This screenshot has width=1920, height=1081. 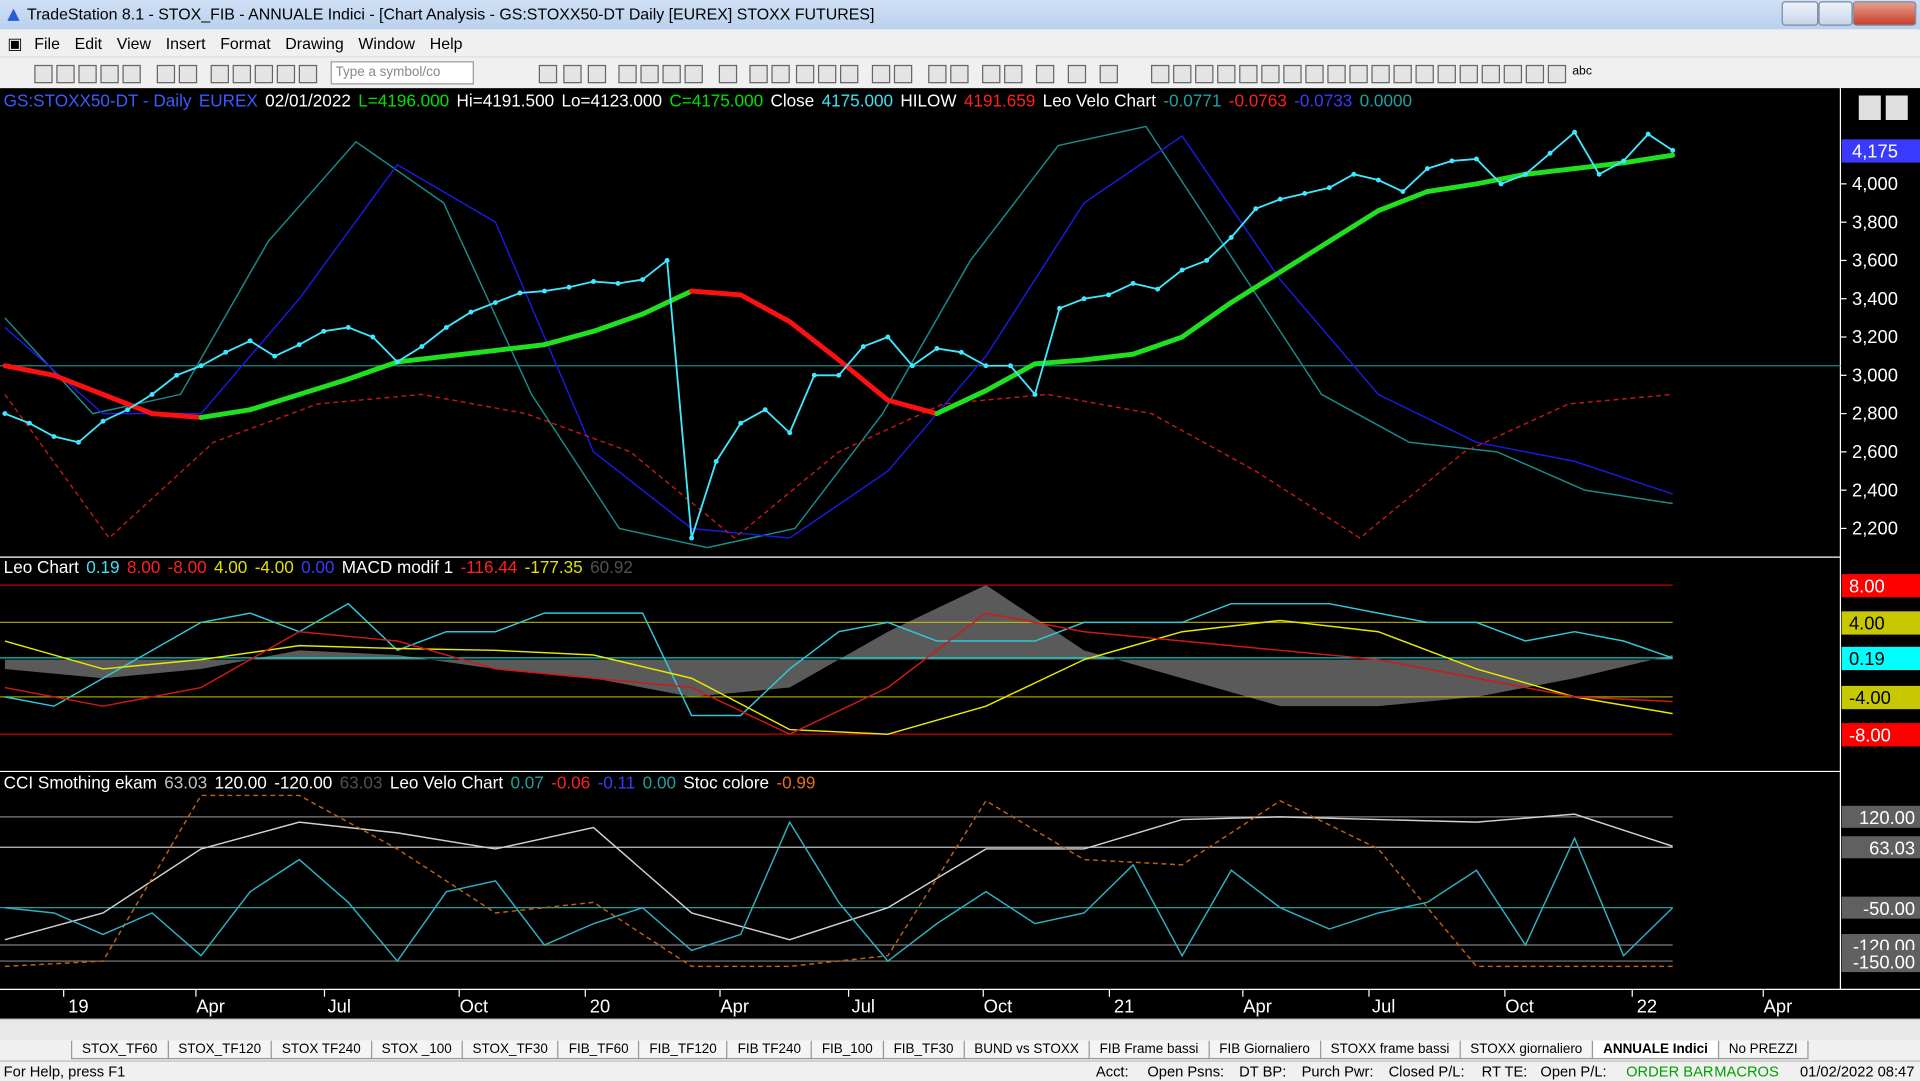 What do you see at coordinates (88, 43) in the screenshot?
I see `menu-item: Edit` at bounding box center [88, 43].